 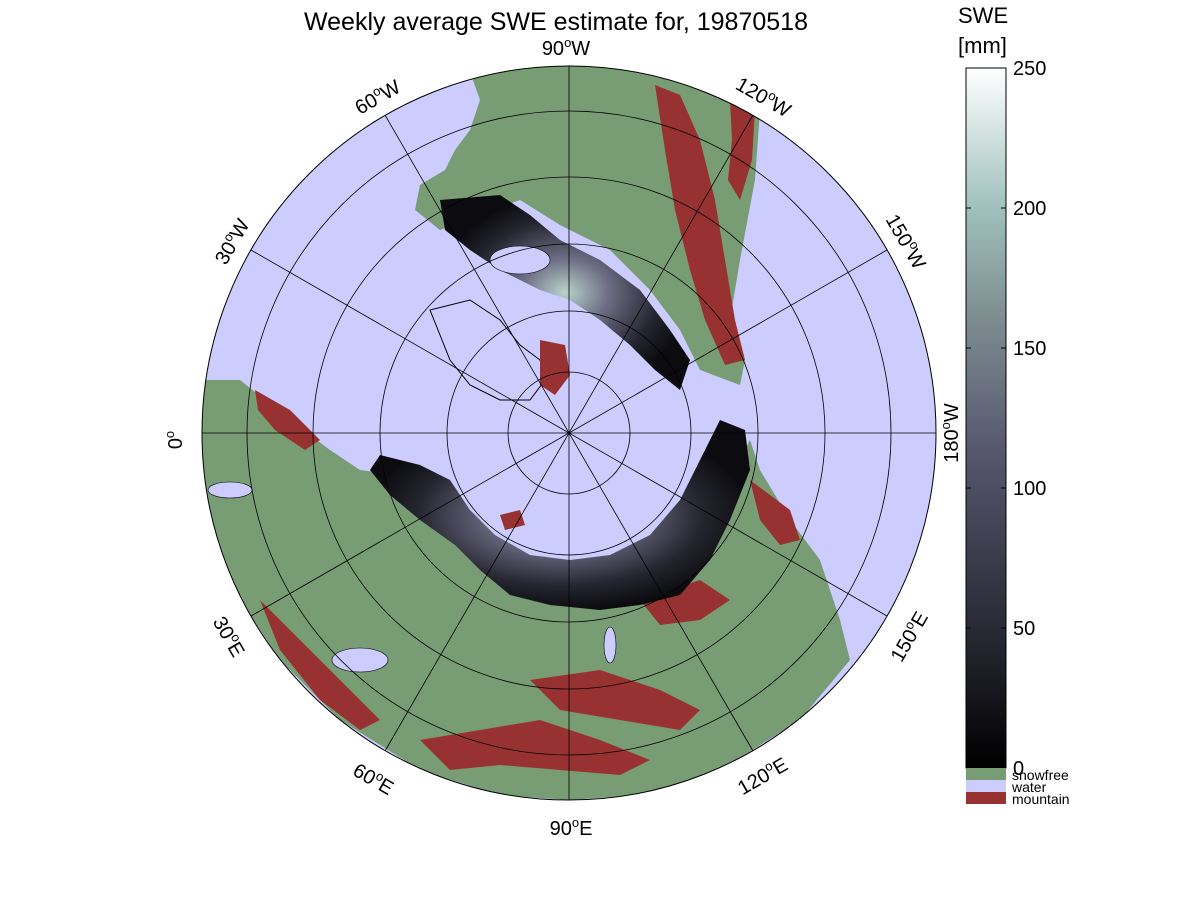 What do you see at coordinates (229, 636) in the screenshot?
I see `lon-label-30e: 30oE` at bounding box center [229, 636].